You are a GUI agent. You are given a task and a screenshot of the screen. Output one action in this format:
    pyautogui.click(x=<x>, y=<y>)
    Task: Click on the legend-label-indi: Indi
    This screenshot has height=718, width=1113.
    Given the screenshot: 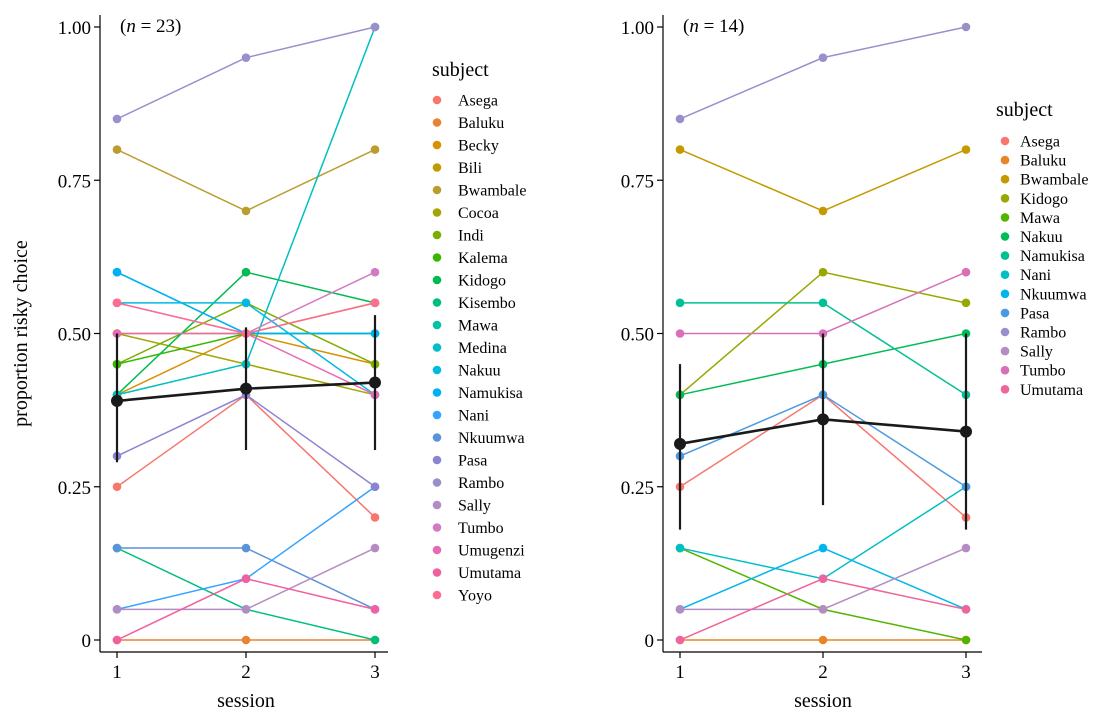 What is the action you would take?
    pyautogui.click(x=471, y=236)
    